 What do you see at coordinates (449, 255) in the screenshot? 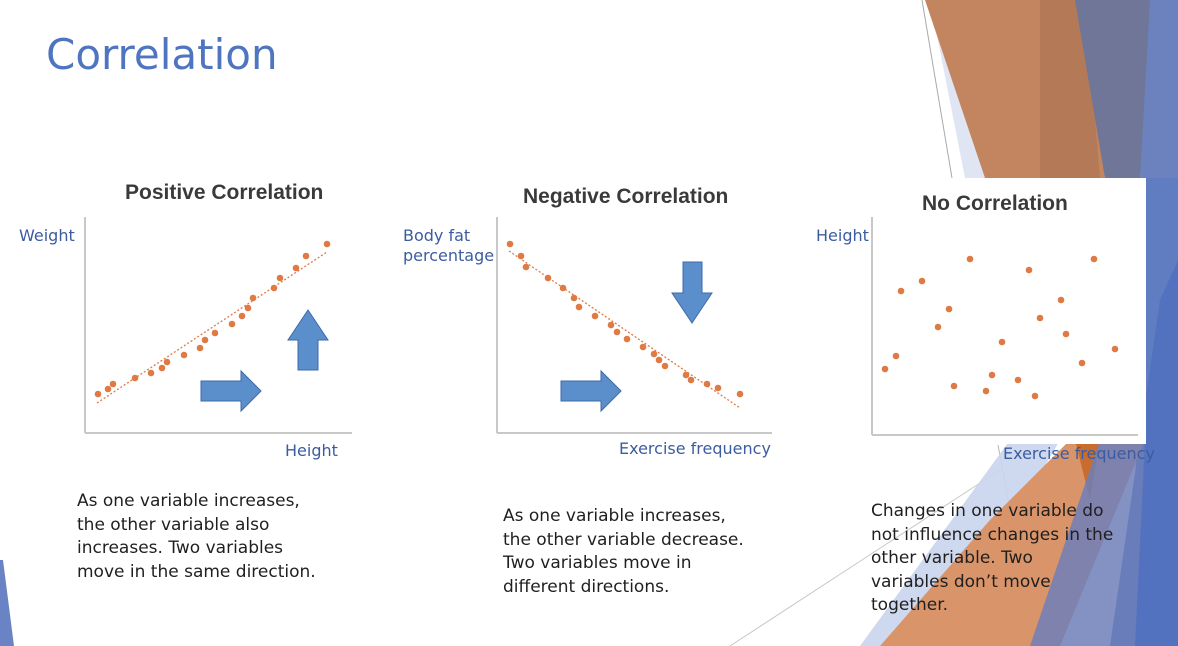
I see `y-axis-label-line2: percentage` at bounding box center [449, 255].